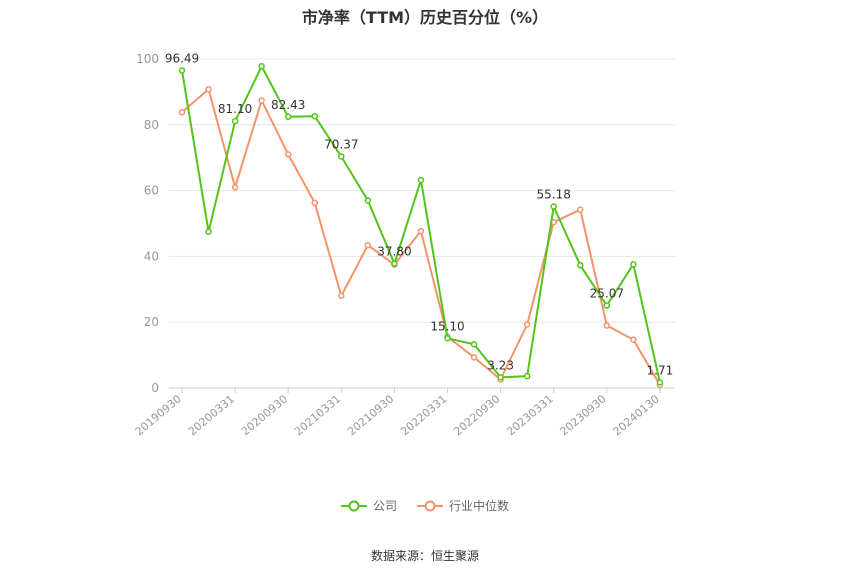 This screenshot has height=574, width=850. What do you see at coordinates (607, 294) in the screenshot?
I see `data-label: 25.07` at bounding box center [607, 294].